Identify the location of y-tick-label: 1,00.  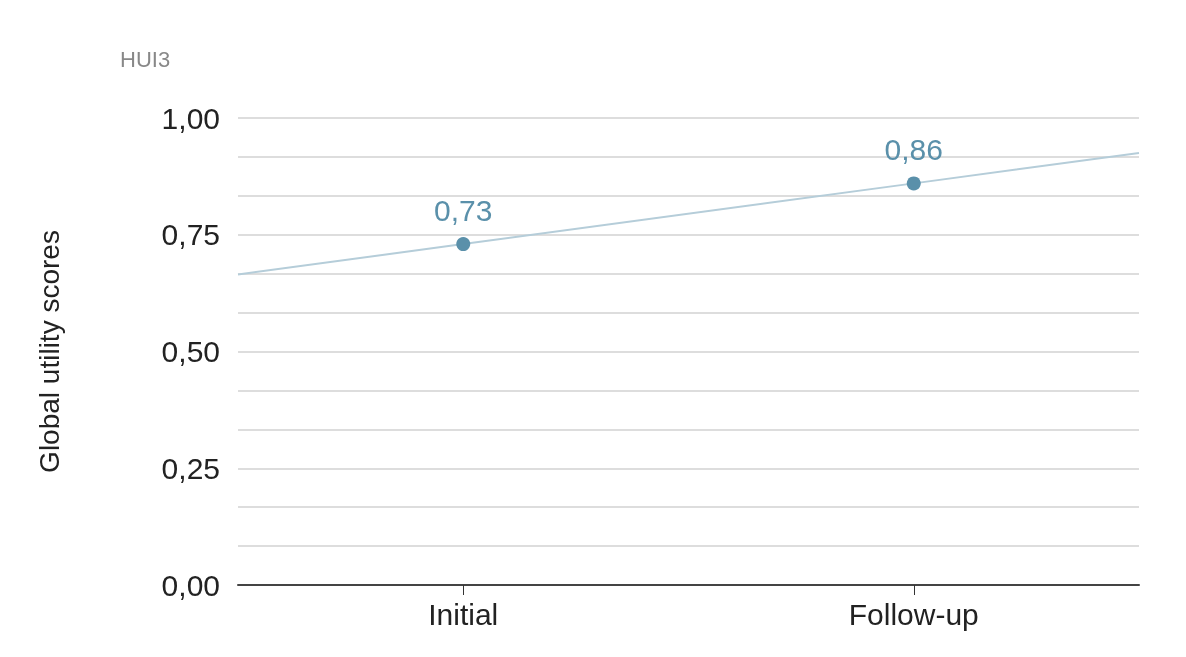
(190, 118).